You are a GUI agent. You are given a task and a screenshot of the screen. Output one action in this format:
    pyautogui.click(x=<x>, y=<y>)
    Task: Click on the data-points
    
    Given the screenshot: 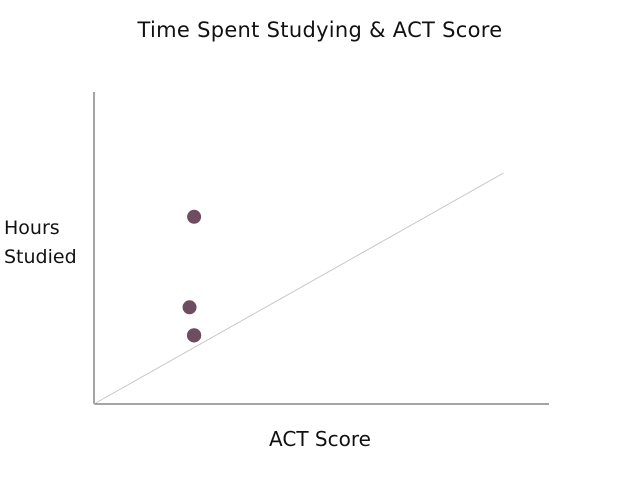 What is the action you would take?
    pyautogui.click(x=192, y=276)
    